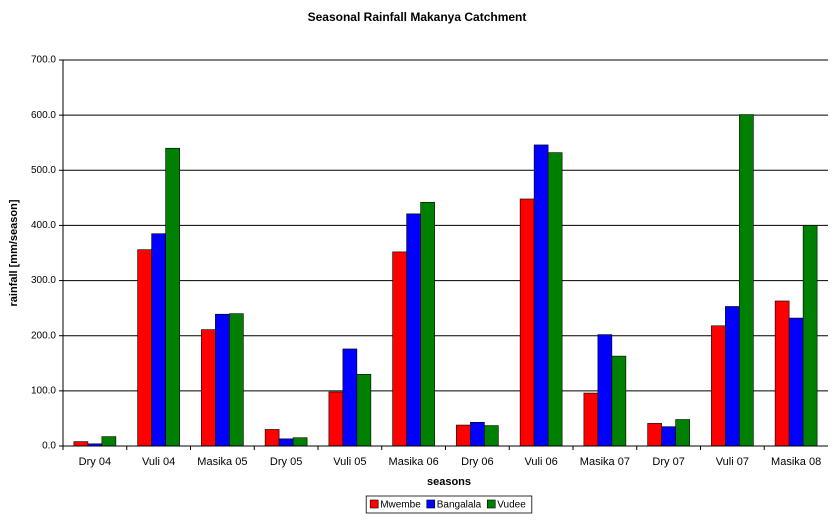 This screenshot has height=522, width=834. Describe the element at coordinates (222, 462) in the screenshot. I see `x-tick-label: Masika 05` at that location.